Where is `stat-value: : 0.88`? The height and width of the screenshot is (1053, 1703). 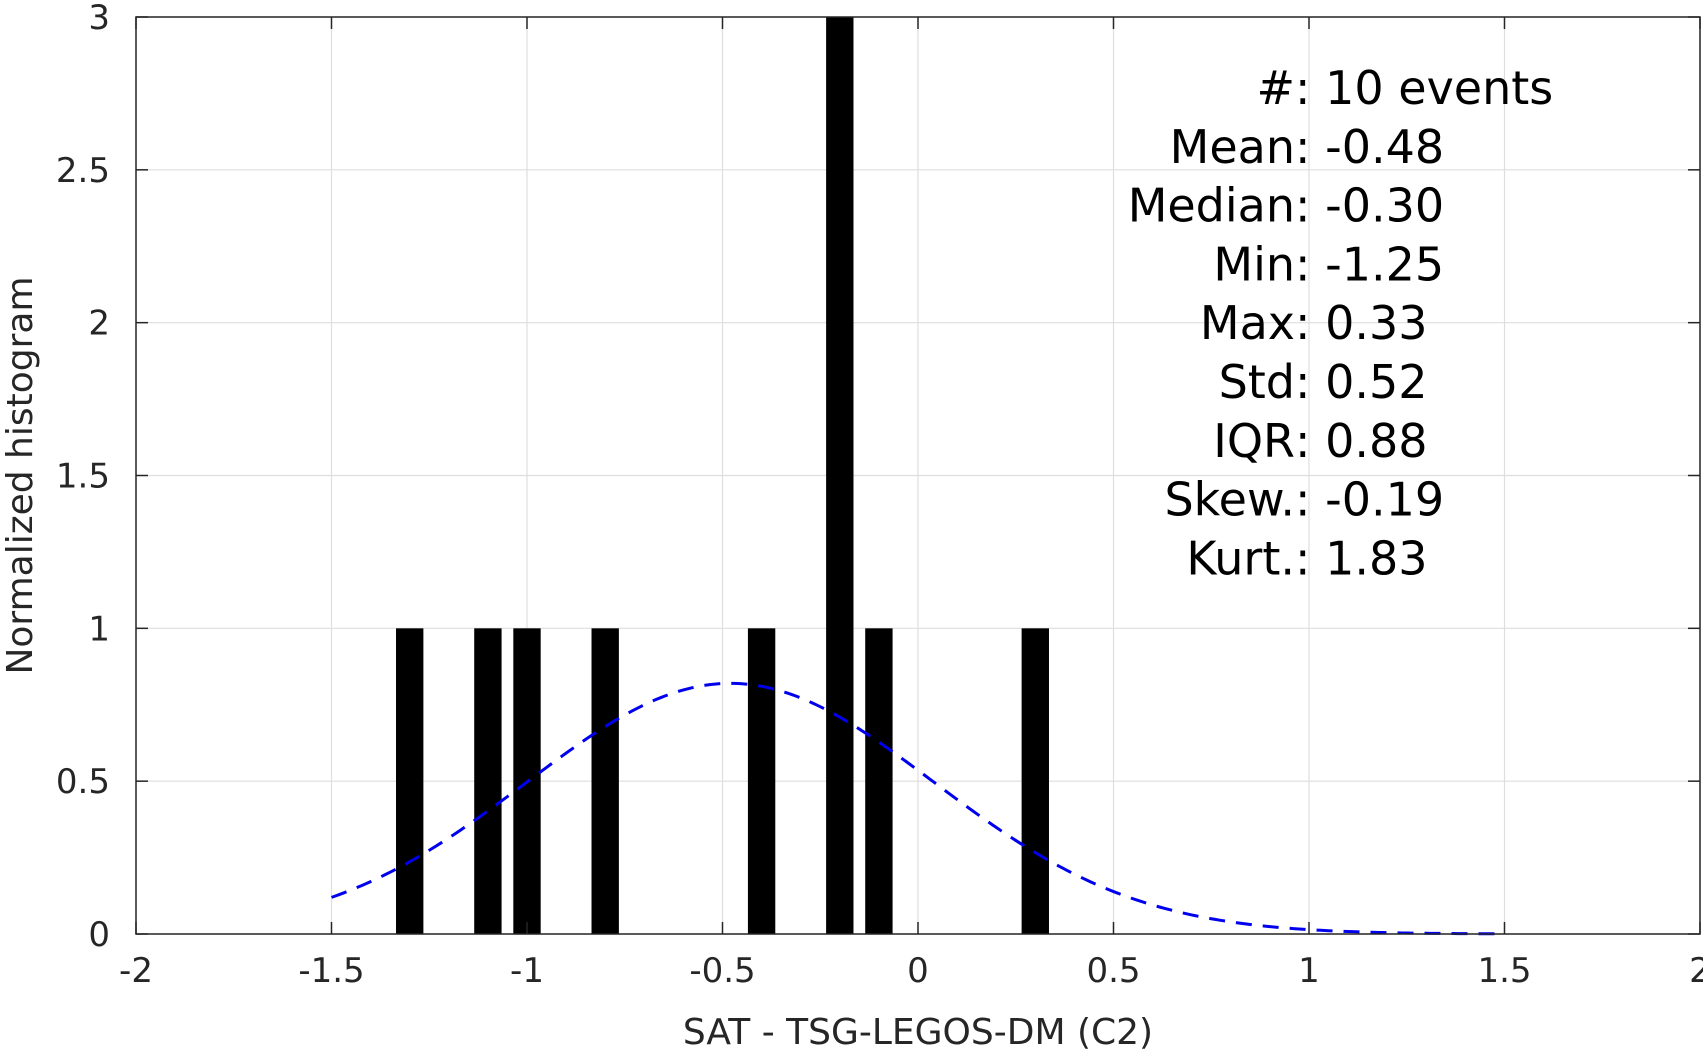
stat-value: : 0.88 is located at coordinates (1361, 441).